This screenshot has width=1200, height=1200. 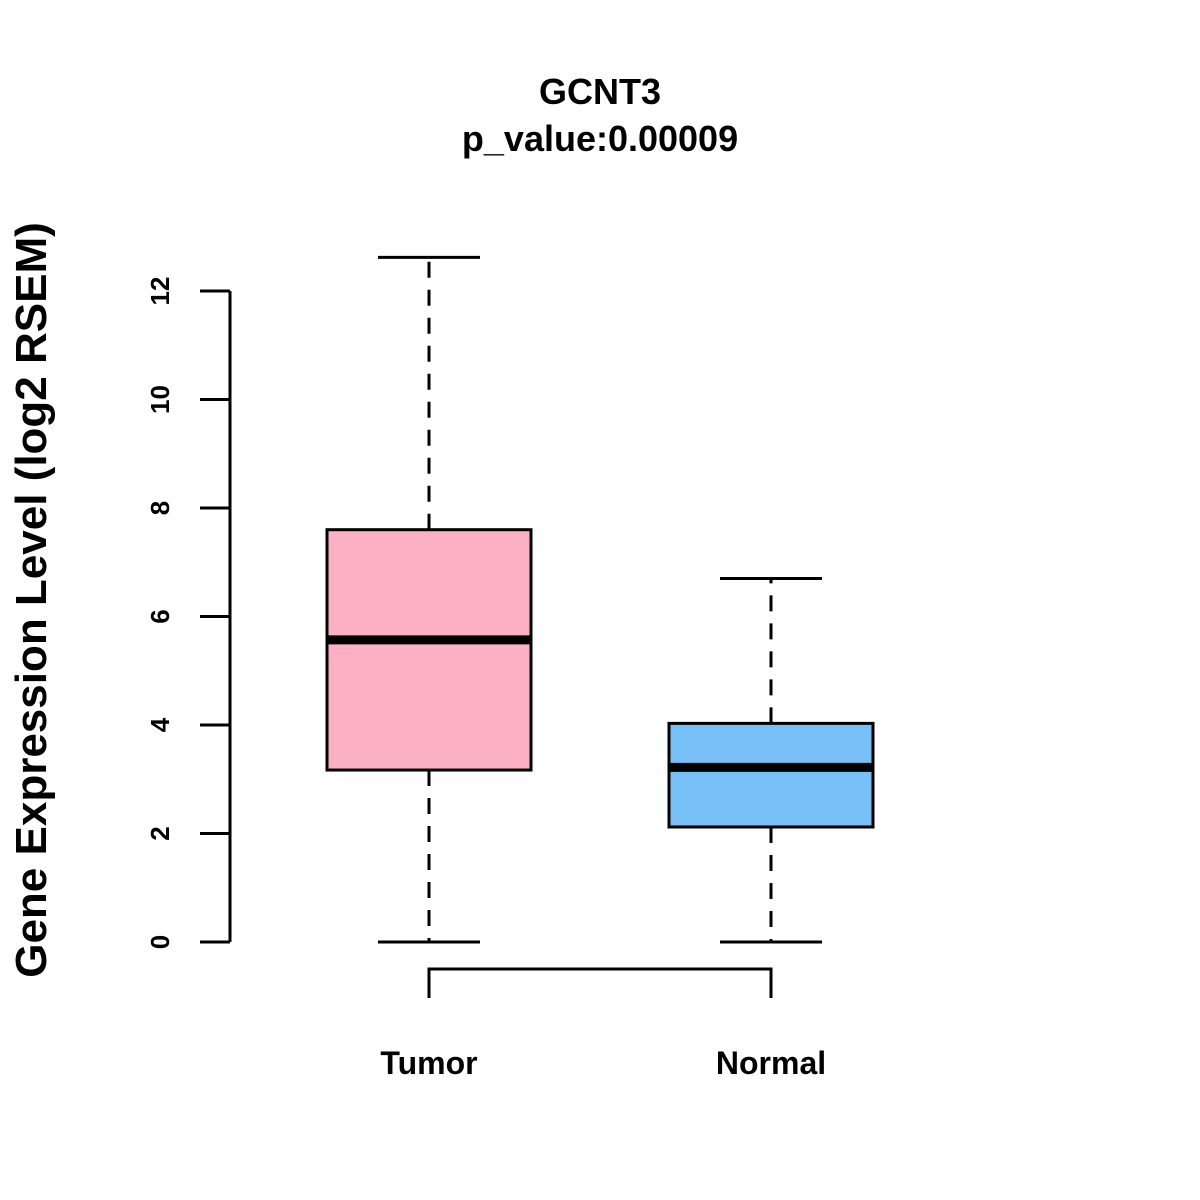 I want to click on y-tick-label: 12, so click(x=160, y=291).